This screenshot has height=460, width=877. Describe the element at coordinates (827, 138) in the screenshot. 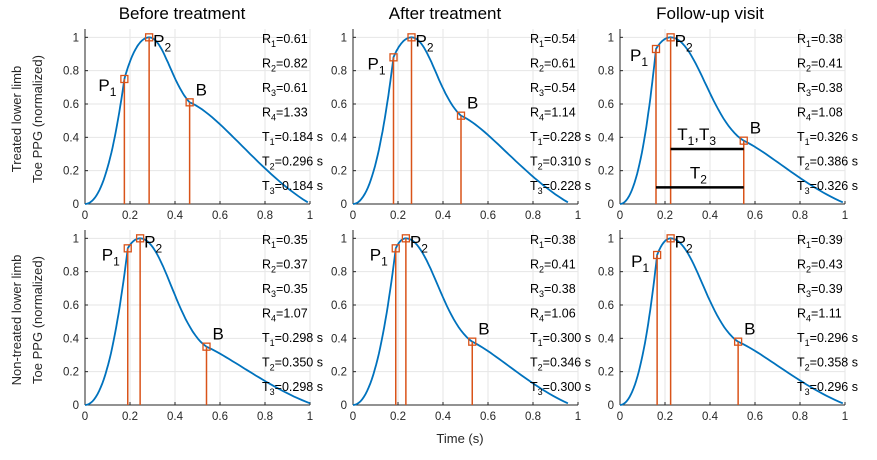

I see `metric-annotation: T1=0.326 s` at that location.